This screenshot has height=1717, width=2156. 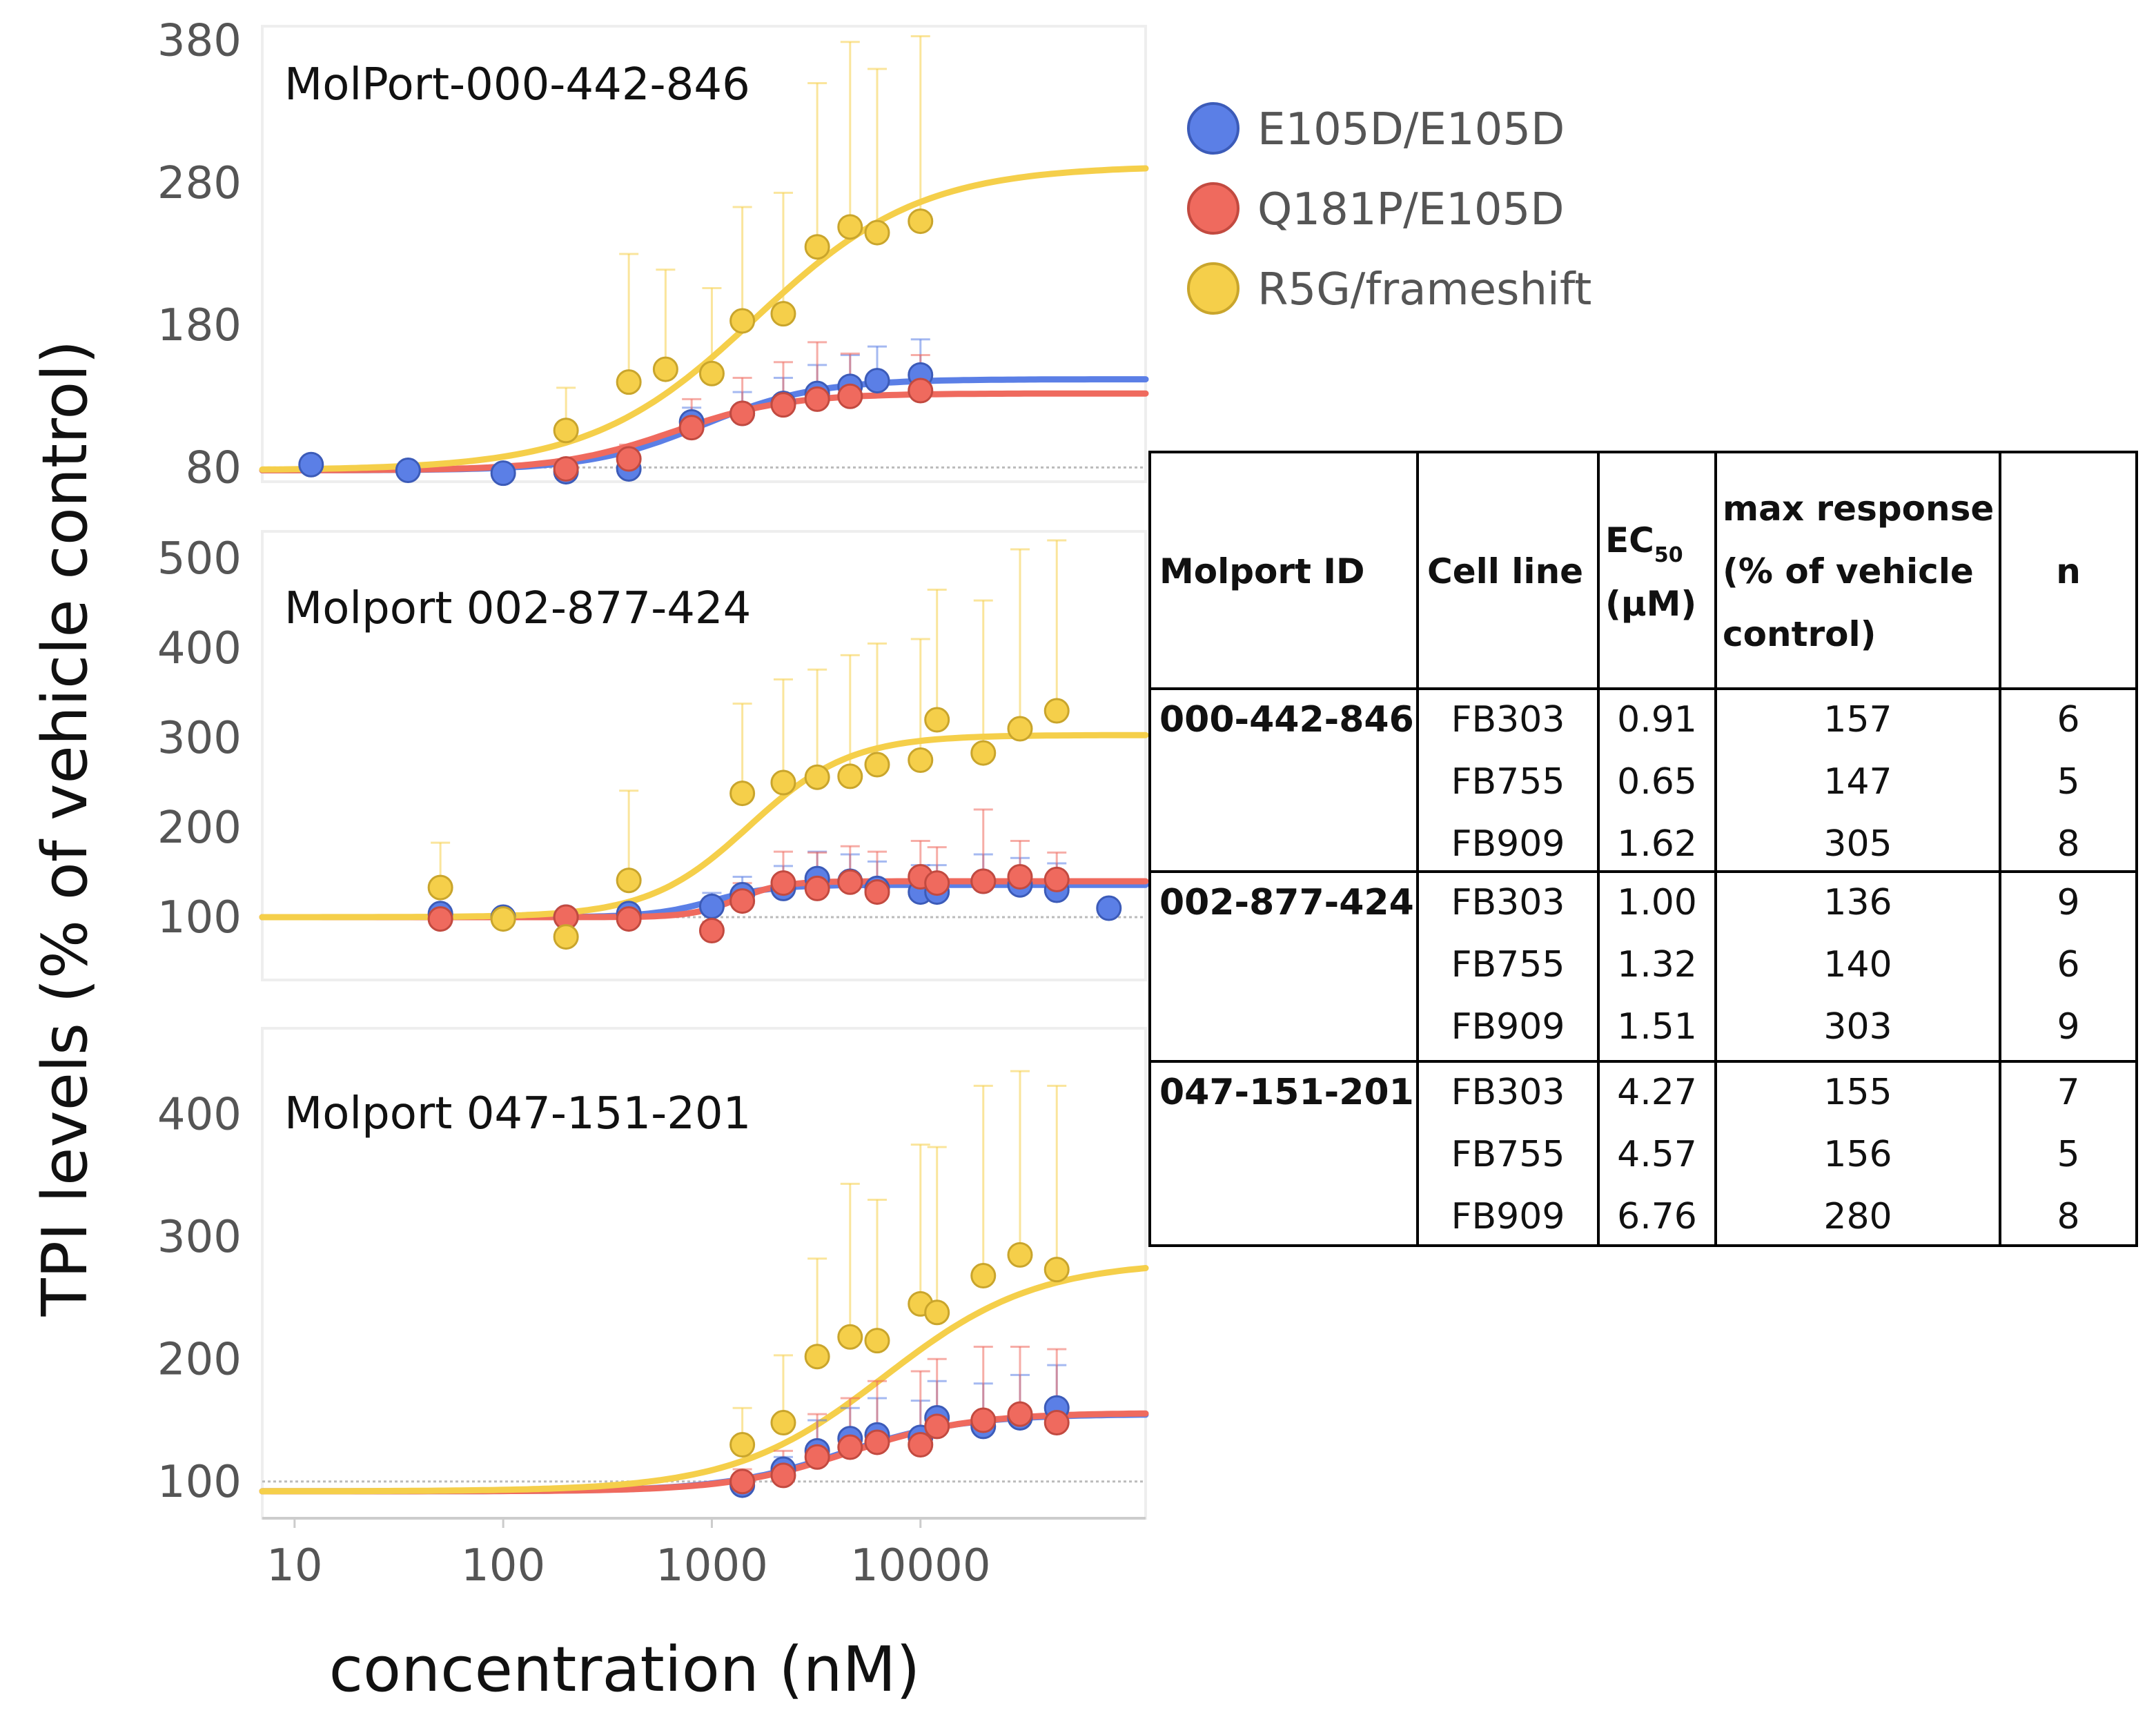 I want to click on table-molport-id: 002-877-424, so click(x=1286, y=902).